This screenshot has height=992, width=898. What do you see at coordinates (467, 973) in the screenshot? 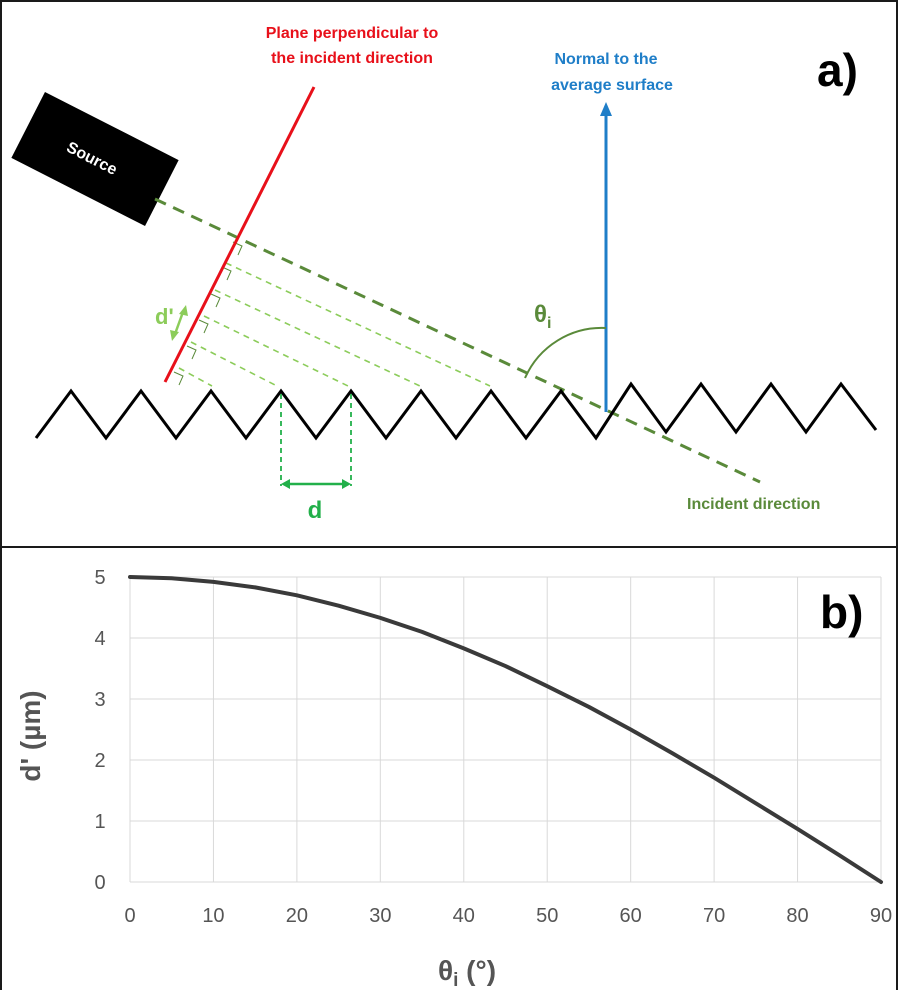
I see `x-axis-title: θi (°)` at bounding box center [467, 973].